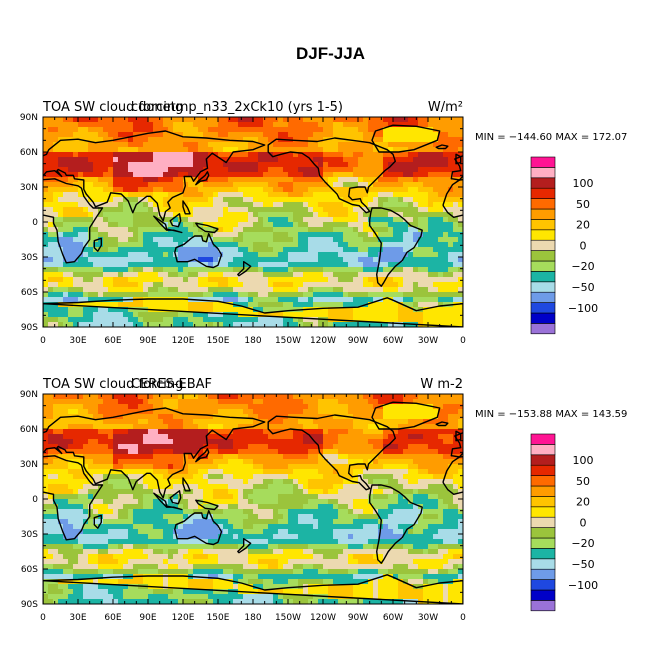 This screenshot has height=660, width=661. What do you see at coordinates (202, 178) in the screenshot?
I see `coastline-japan` at bounding box center [202, 178].